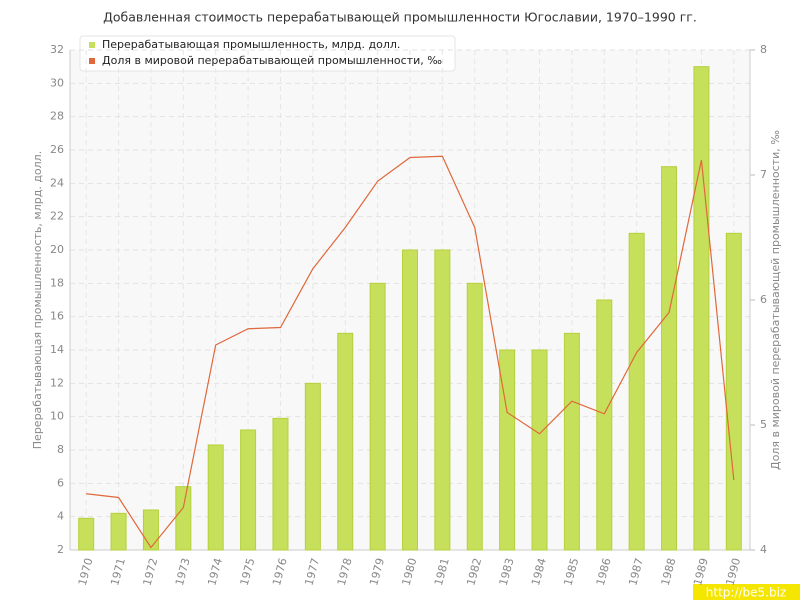 This screenshot has width=800, height=600. What do you see at coordinates (604, 572) in the screenshot?
I see `x-tick-label: 1986` at bounding box center [604, 572].